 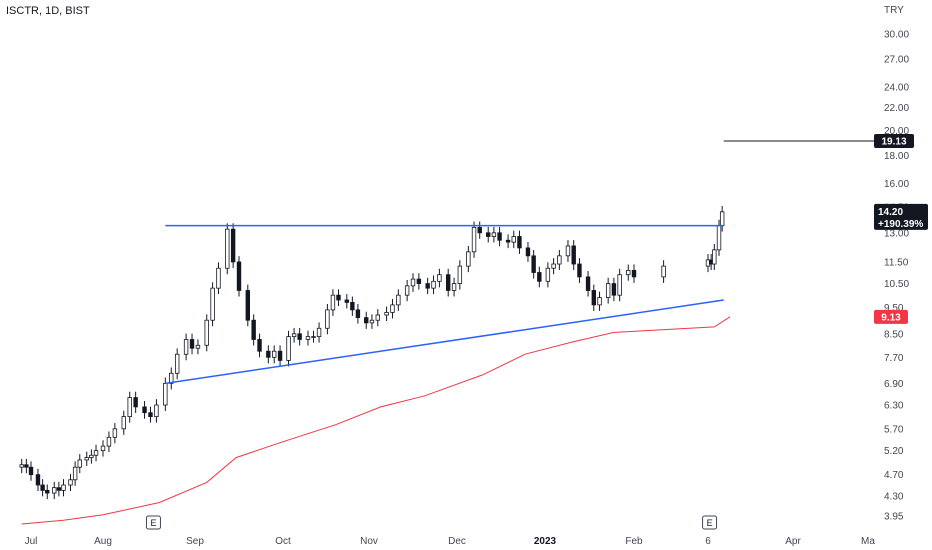 What do you see at coordinates (103, 541) in the screenshot?
I see `x-tick-label: Aug` at bounding box center [103, 541].